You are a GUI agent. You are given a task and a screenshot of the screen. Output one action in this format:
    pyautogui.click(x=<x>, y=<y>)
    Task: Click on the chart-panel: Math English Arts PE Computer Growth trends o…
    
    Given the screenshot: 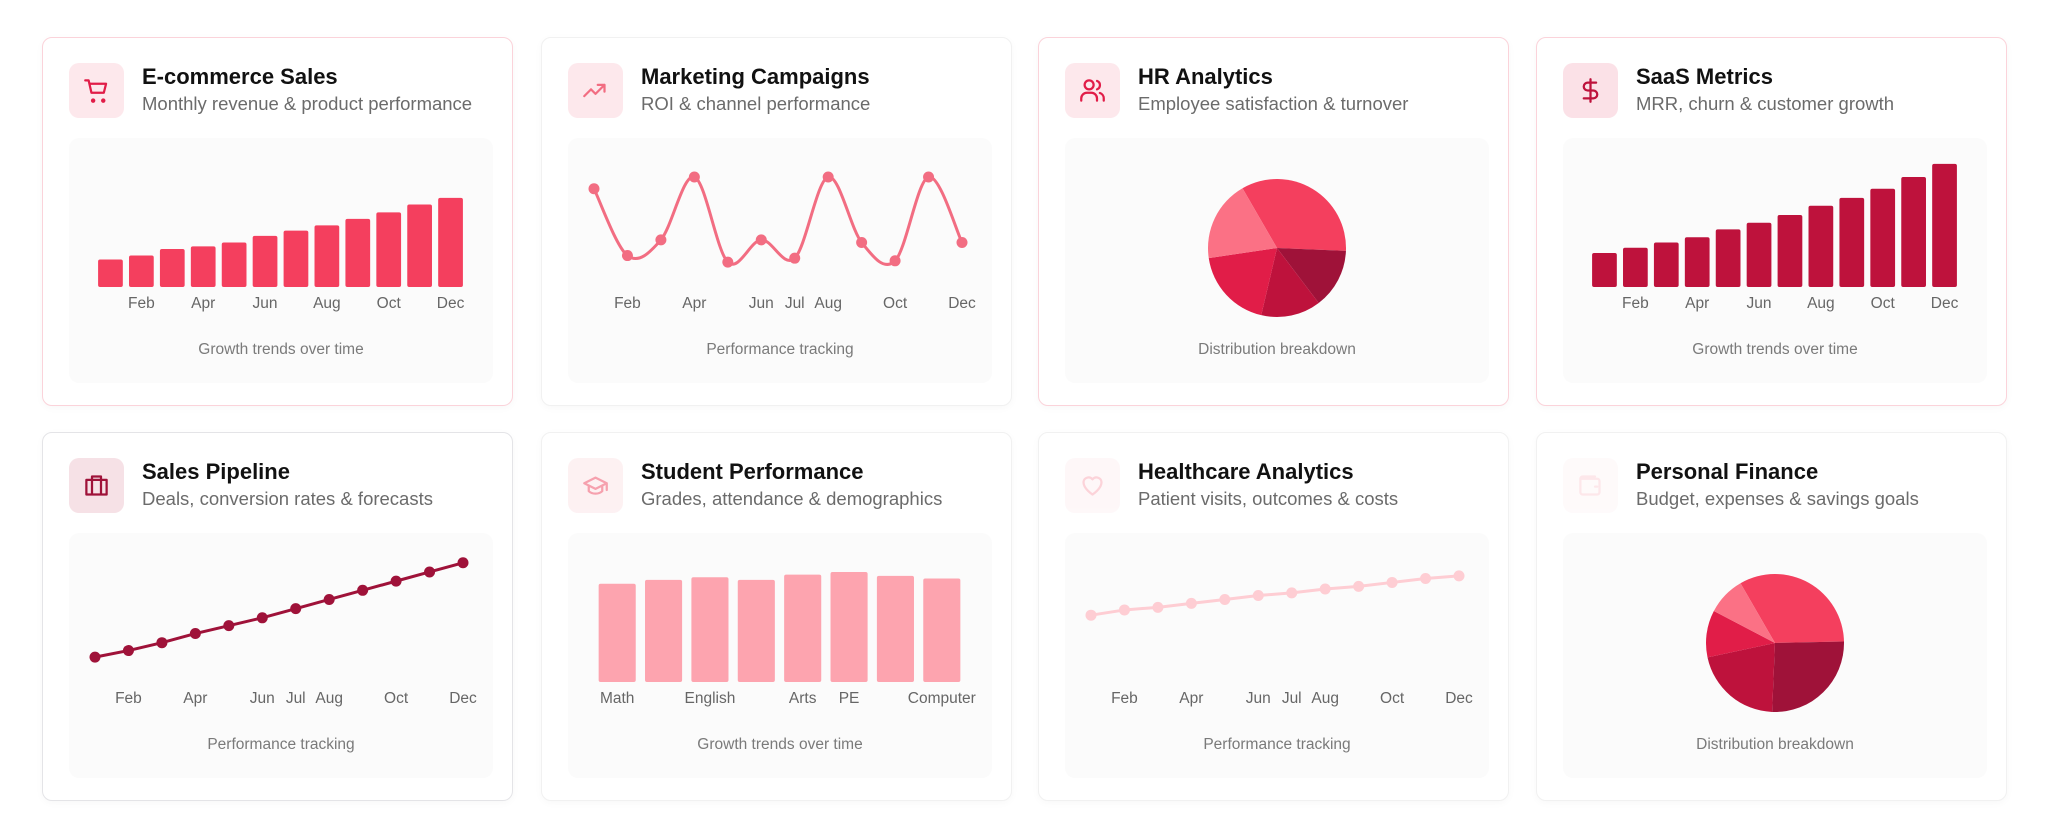 What is the action you would take?
    pyautogui.click(x=780, y=655)
    